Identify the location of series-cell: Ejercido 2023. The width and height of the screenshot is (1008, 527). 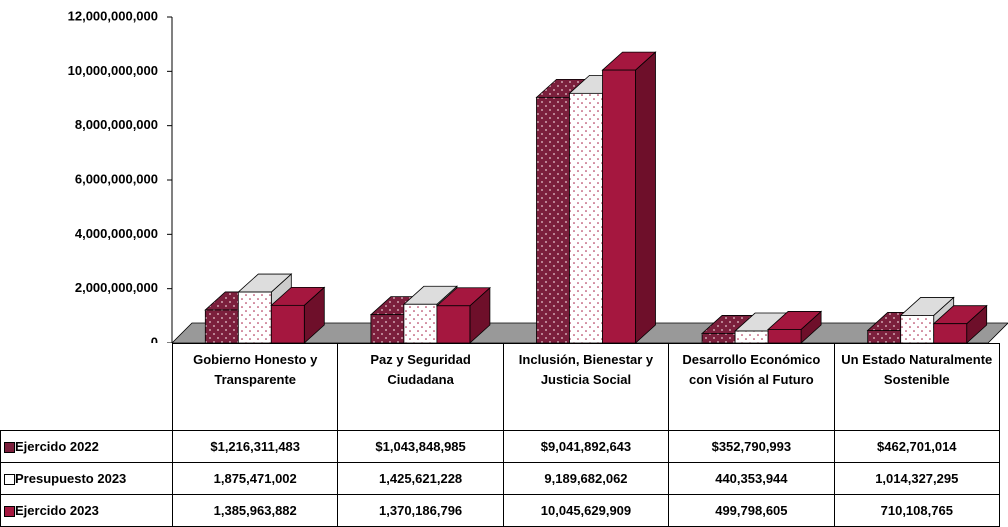
(86, 510).